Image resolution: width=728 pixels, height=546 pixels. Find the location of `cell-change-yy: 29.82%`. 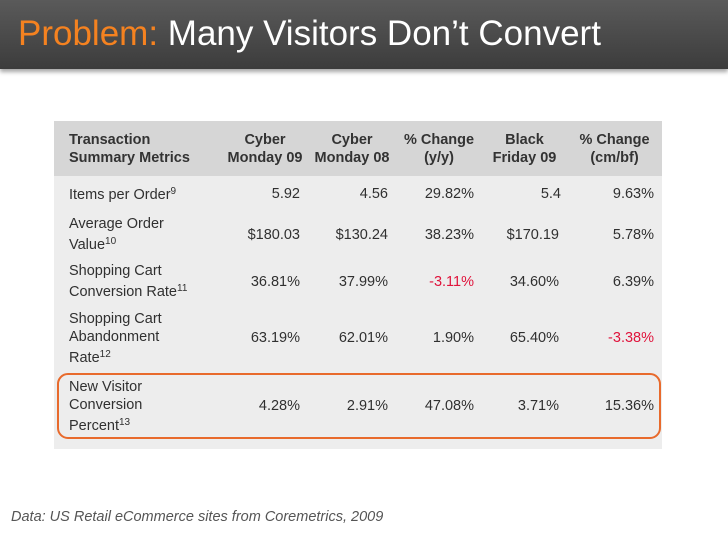

cell-change-yy: 29.82% is located at coordinates (449, 193).